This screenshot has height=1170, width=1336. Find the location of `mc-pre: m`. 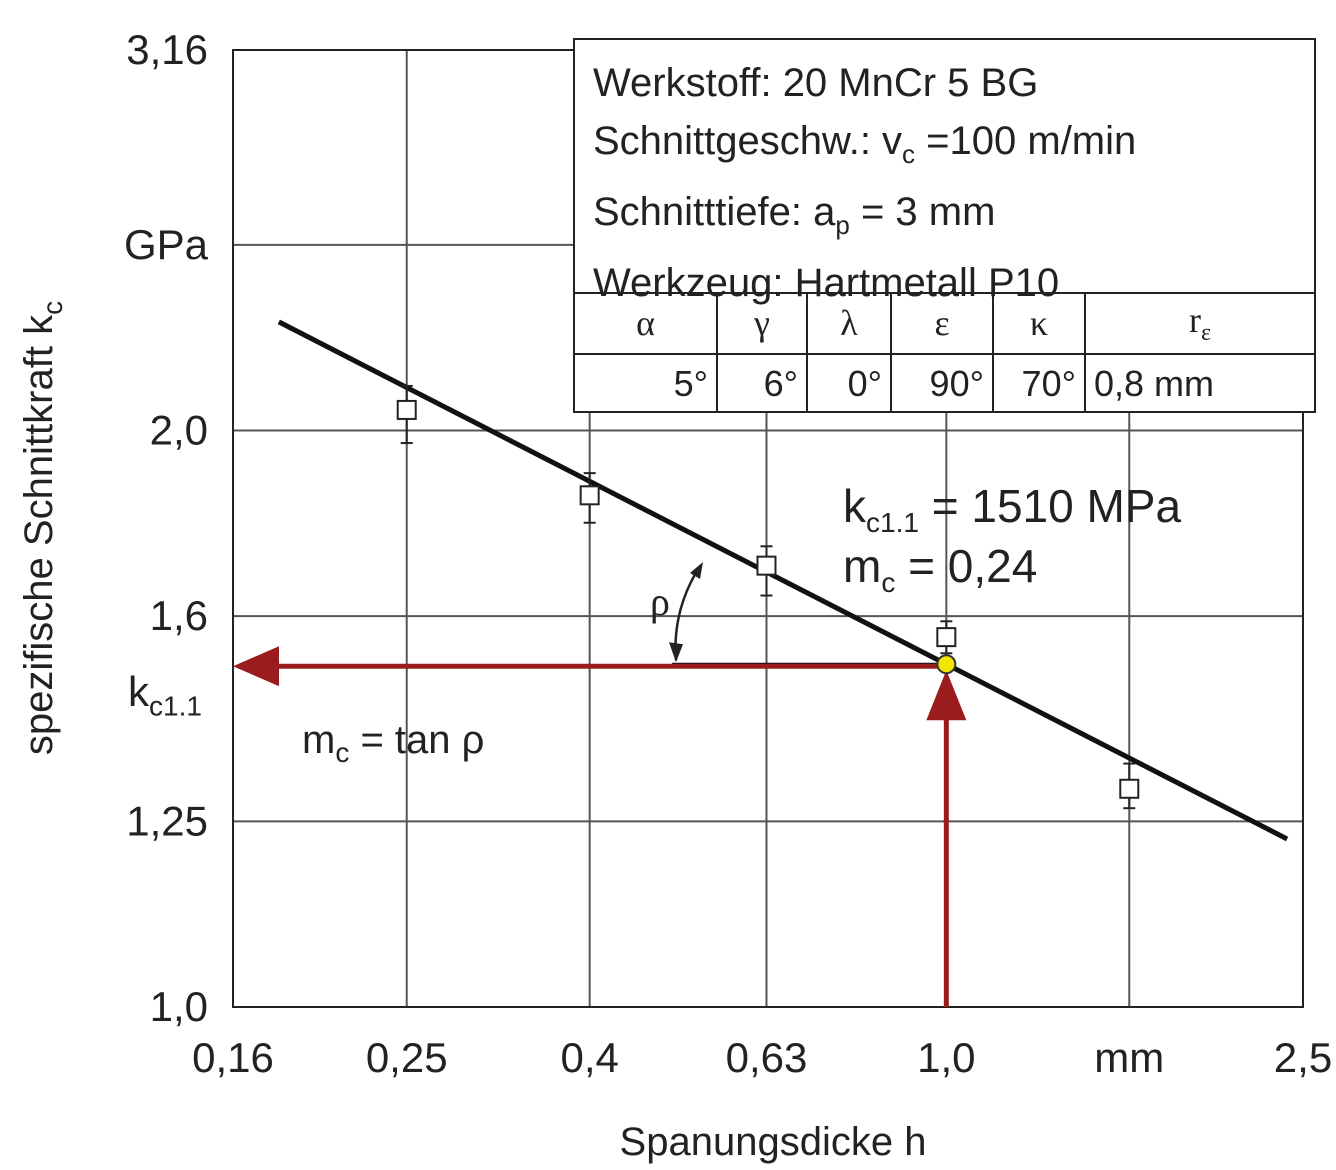

mc-pre: m is located at coordinates (862, 566).